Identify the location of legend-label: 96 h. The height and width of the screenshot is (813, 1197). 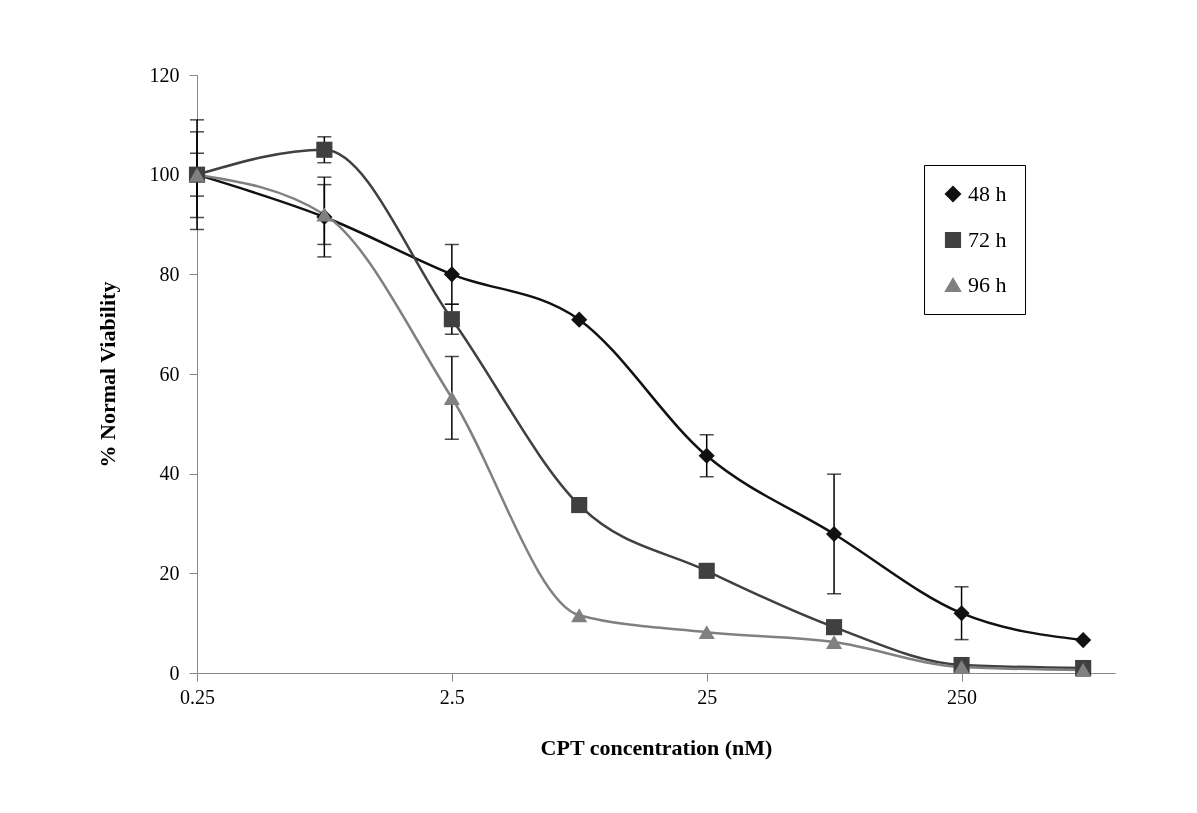
(987, 284).